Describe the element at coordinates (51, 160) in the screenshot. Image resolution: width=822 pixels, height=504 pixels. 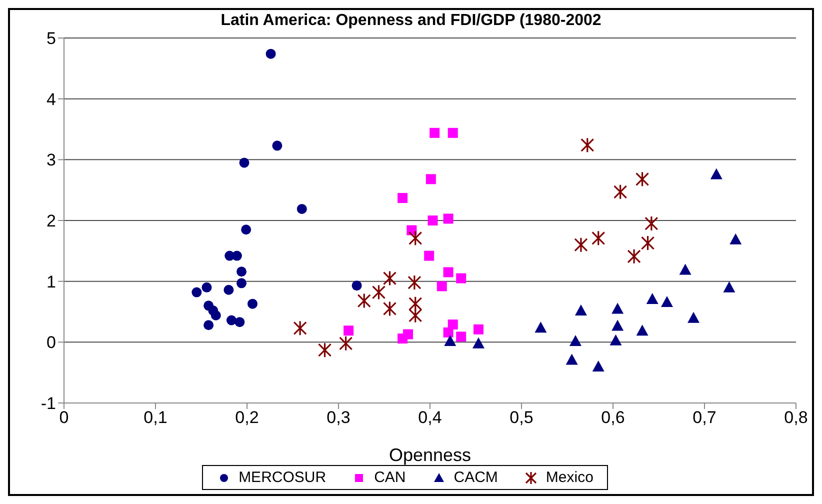
I see `y-tick-label: 3` at that location.